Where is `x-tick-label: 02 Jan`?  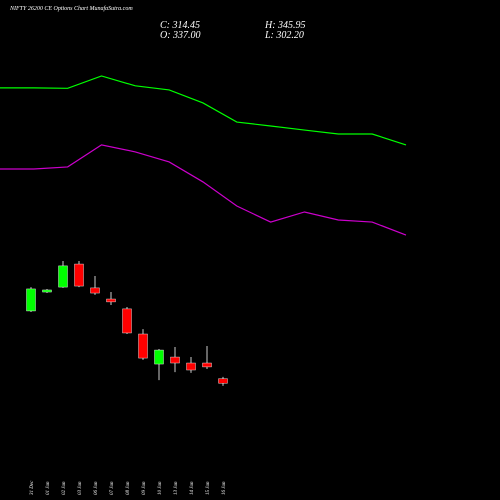
x-tick-label: 02 Jan is located at coordinates (64, 488).